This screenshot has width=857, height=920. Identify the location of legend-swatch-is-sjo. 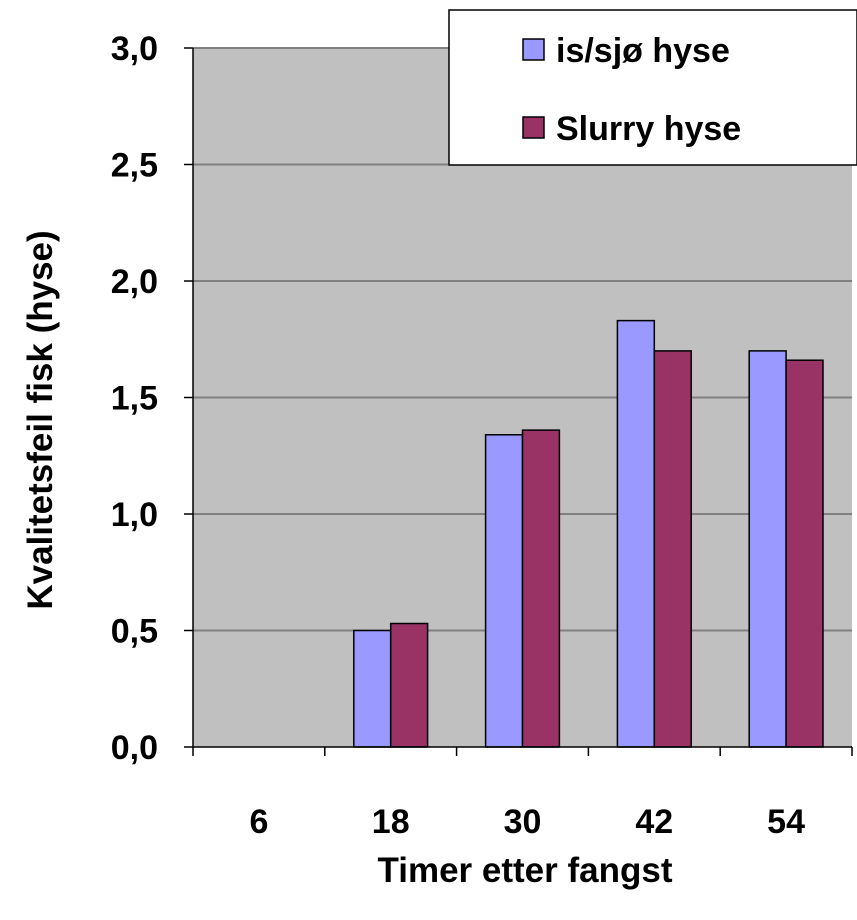
(533, 49).